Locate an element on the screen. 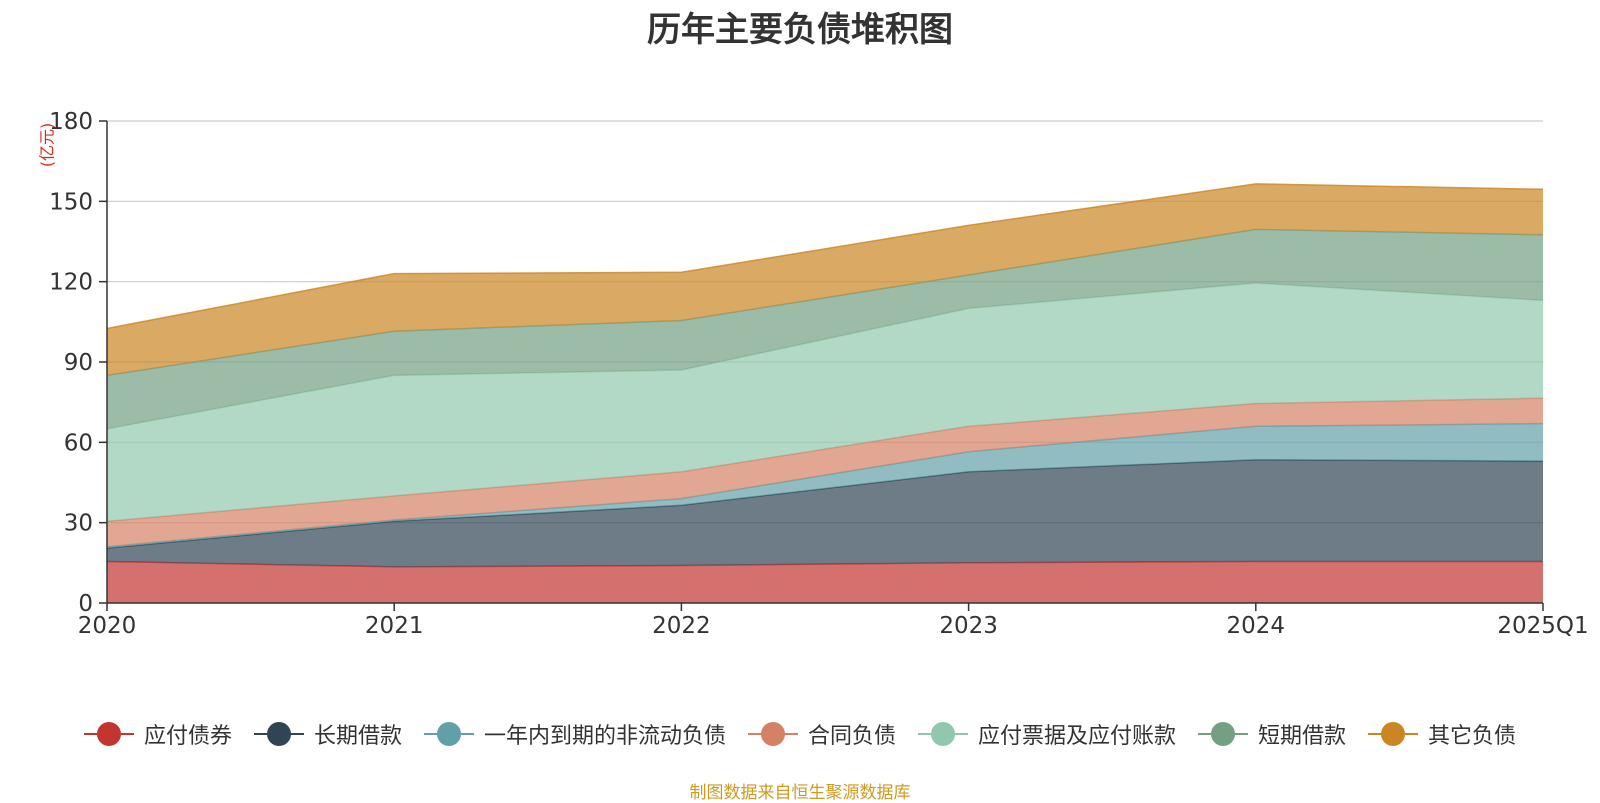 This screenshot has width=1600, height=803. legend-label: 应付债券 is located at coordinates (187, 736).